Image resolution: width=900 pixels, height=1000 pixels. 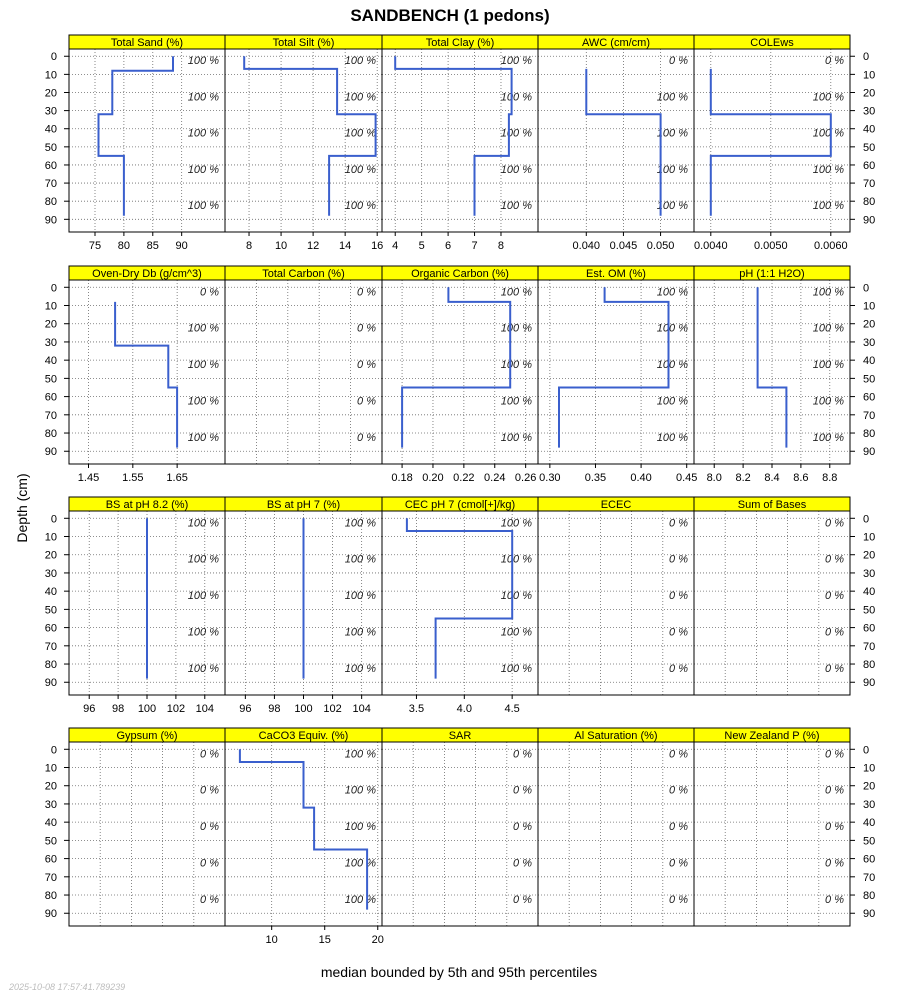 What do you see at coordinates (281, 246) in the screenshot?
I see `x-tick-label: 10` at bounding box center [281, 246].